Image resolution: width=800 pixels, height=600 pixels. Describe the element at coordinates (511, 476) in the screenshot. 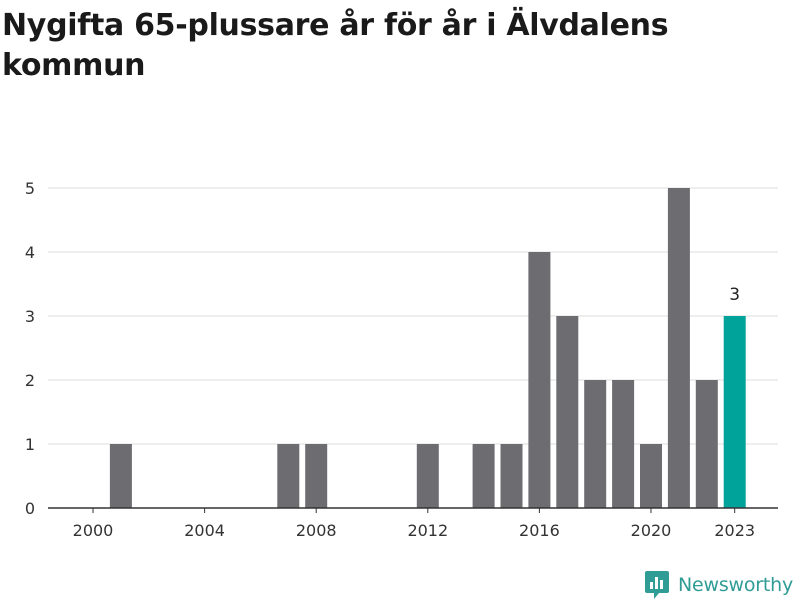

I see `bar-2015` at that location.